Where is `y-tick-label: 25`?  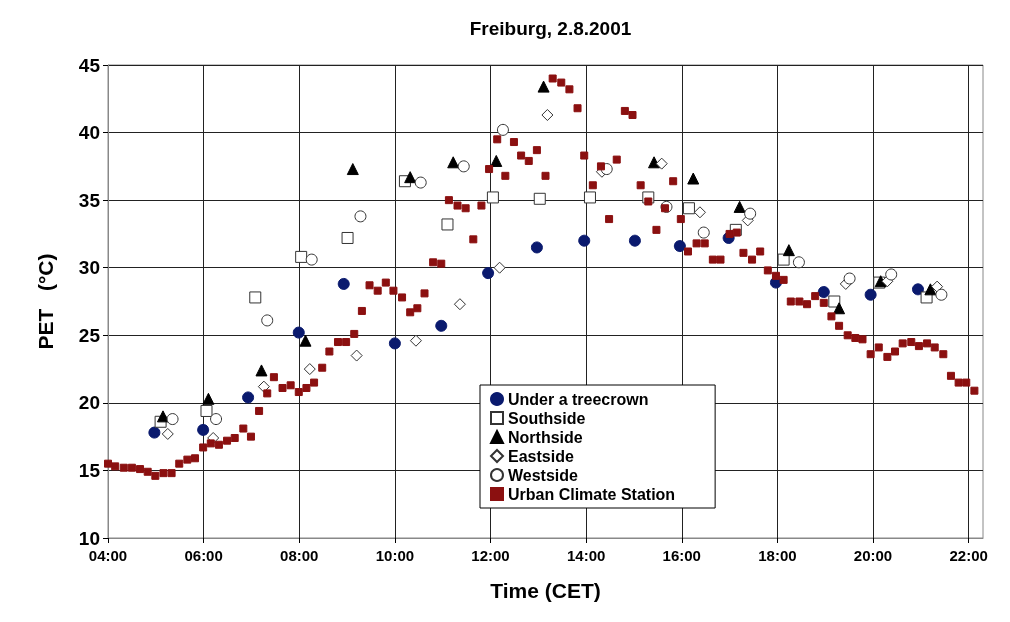
y-tick-label: 25 is located at coordinates (89, 335).